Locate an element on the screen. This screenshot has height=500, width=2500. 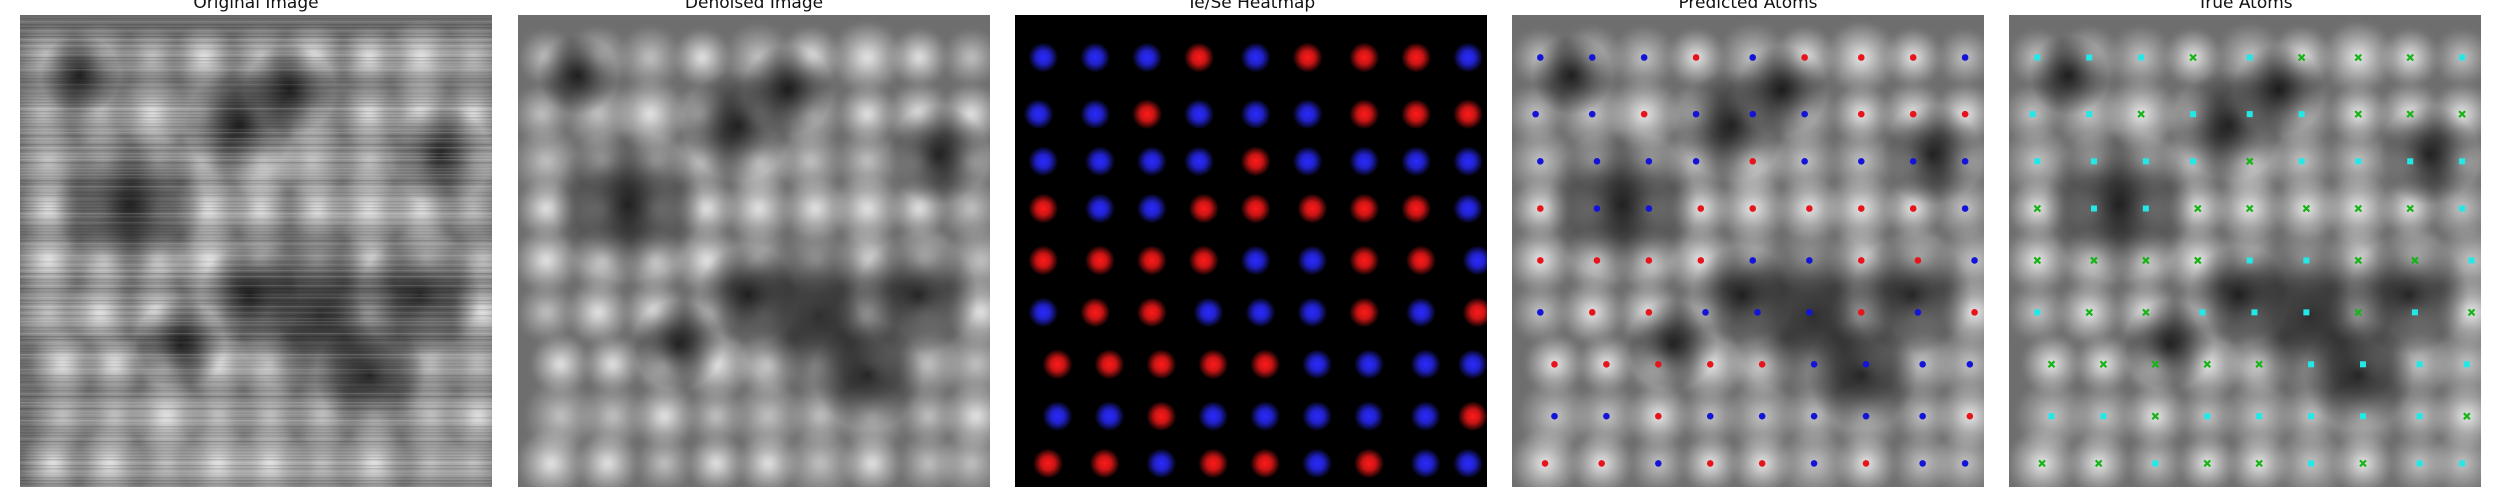
atom-blob is located at coordinates (598, 312).